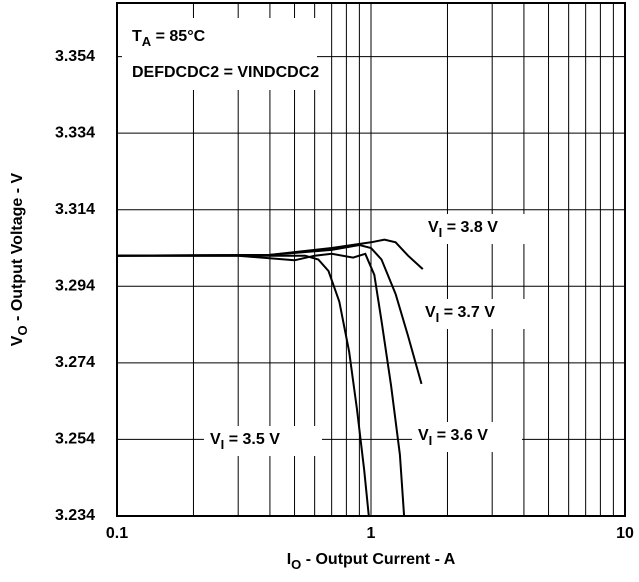  Describe the element at coordinates (219, 54) in the screenshot. I see `title-background` at that location.